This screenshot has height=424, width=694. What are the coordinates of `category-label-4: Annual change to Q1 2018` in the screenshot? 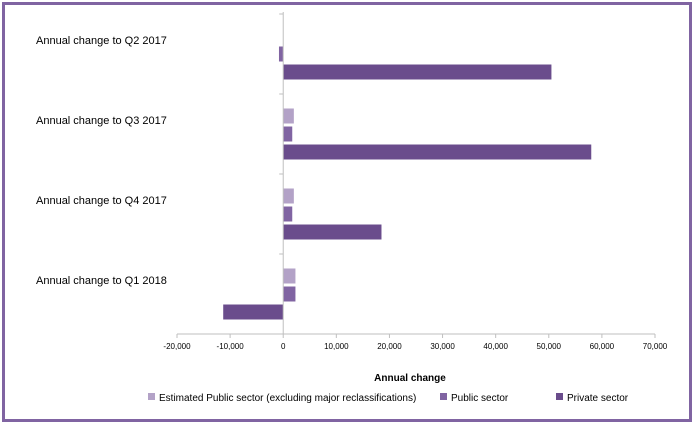 It's located at (101, 281).